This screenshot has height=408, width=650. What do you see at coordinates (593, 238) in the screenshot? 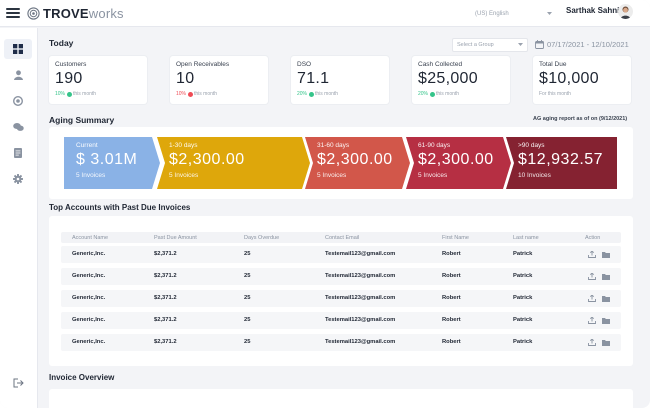
I see `column-header-action: Action` at bounding box center [593, 238].